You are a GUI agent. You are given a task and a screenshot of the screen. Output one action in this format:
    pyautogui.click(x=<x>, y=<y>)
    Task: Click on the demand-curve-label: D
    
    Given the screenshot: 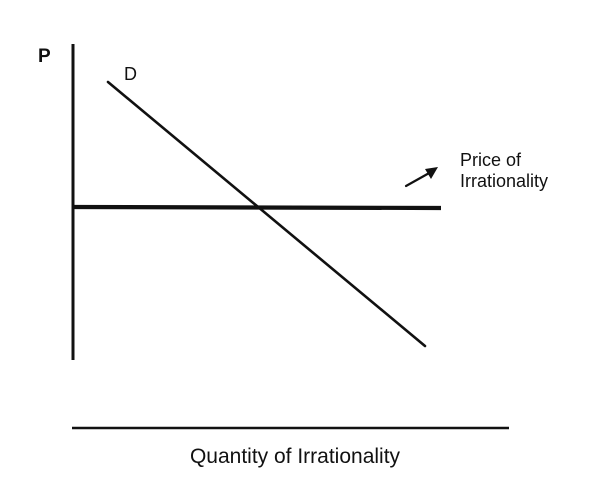 What is the action you would take?
    pyautogui.click(x=130, y=74)
    